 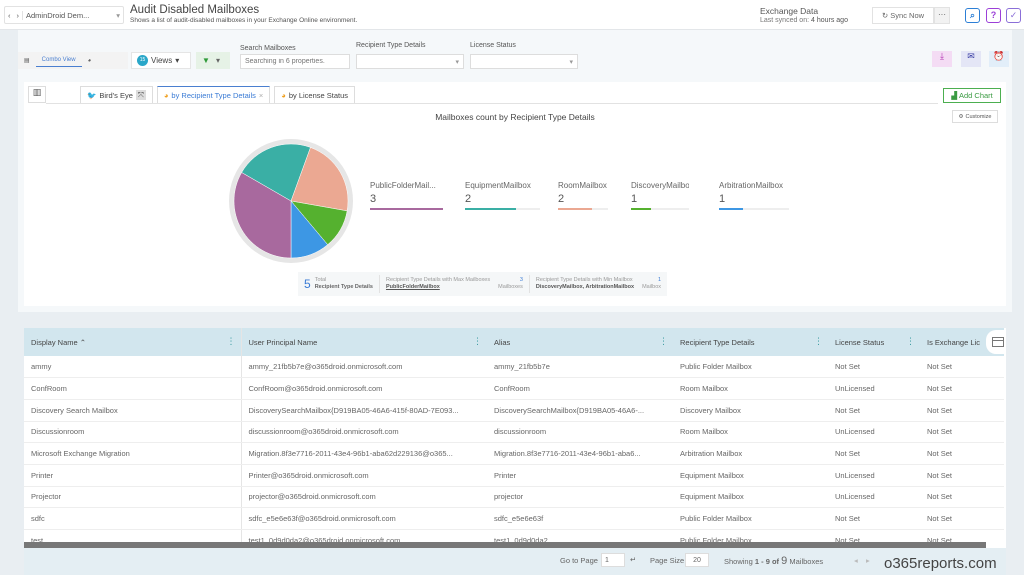 I want to click on next-page-icon: ▸, so click(x=868, y=560).